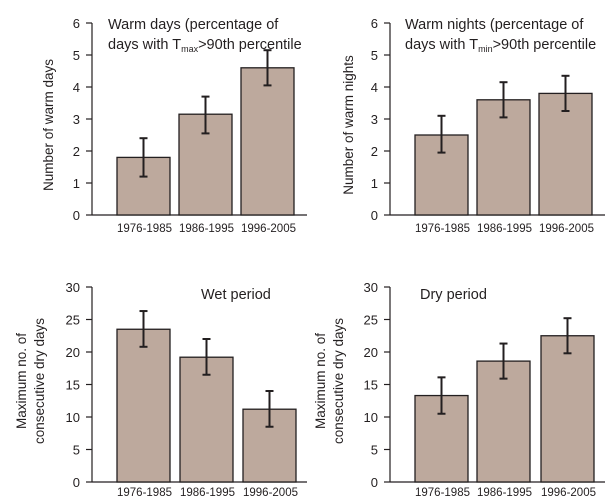  What do you see at coordinates (348, 125) in the screenshot?
I see `y-axis-label: Number of warm nights` at bounding box center [348, 125].